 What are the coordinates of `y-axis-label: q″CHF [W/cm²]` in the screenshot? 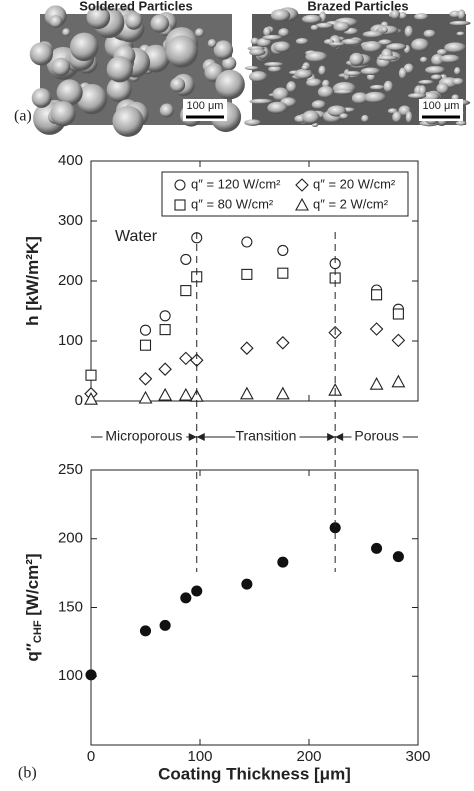 It's located at (33, 607).